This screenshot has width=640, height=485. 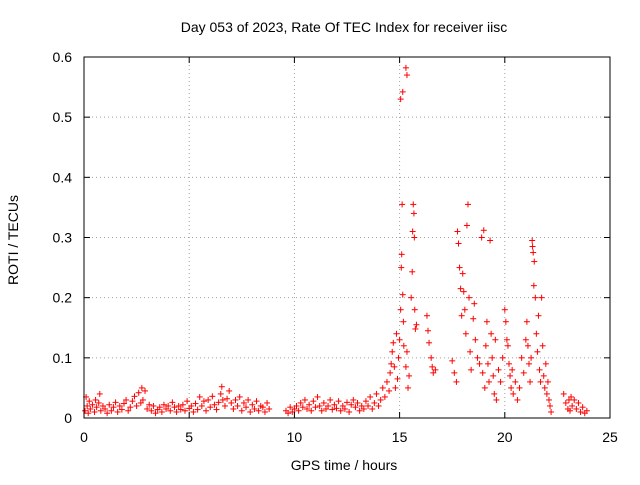 I want to click on x-tick-label: 10, so click(x=295, y=437).